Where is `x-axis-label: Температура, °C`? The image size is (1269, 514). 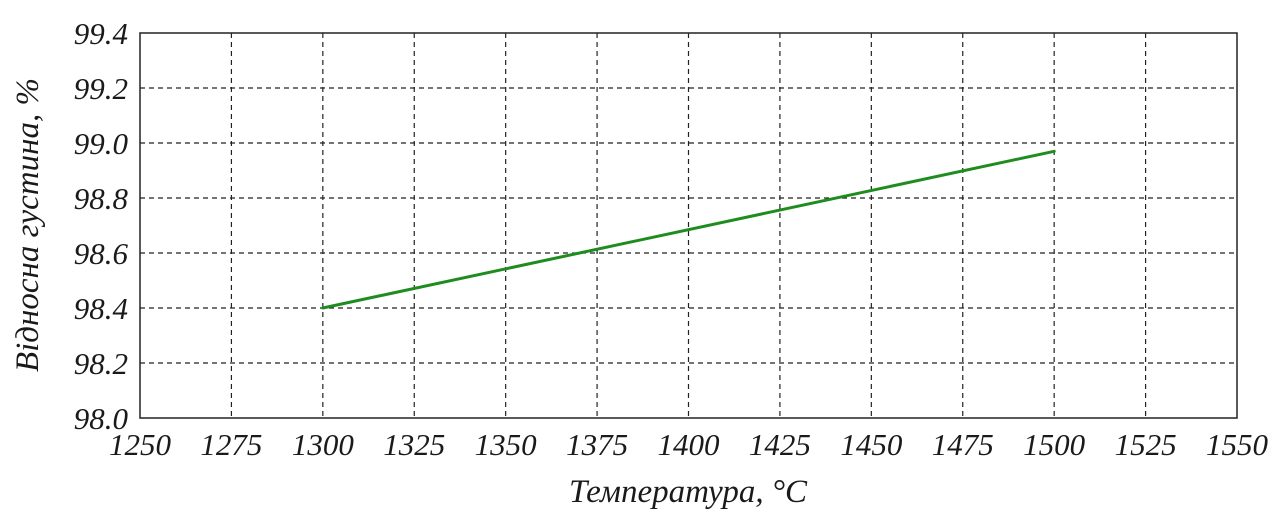
x-axis-label: Температура, °C is located at coordinates (688, 492).